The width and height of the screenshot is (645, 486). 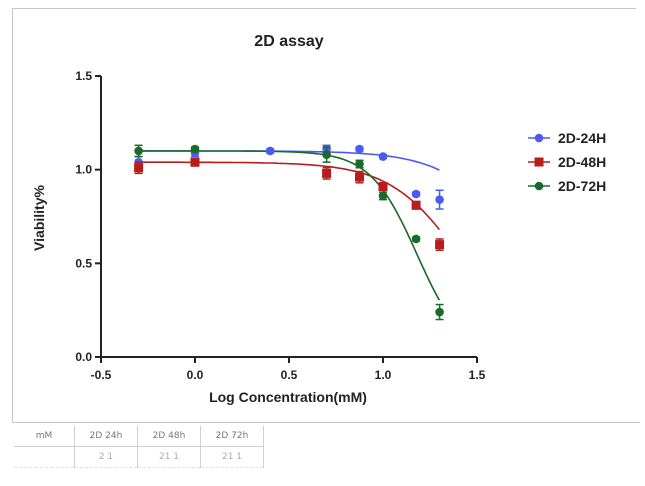 I want to click on x-tick-label: -0.5, so click(x=101, y=375).